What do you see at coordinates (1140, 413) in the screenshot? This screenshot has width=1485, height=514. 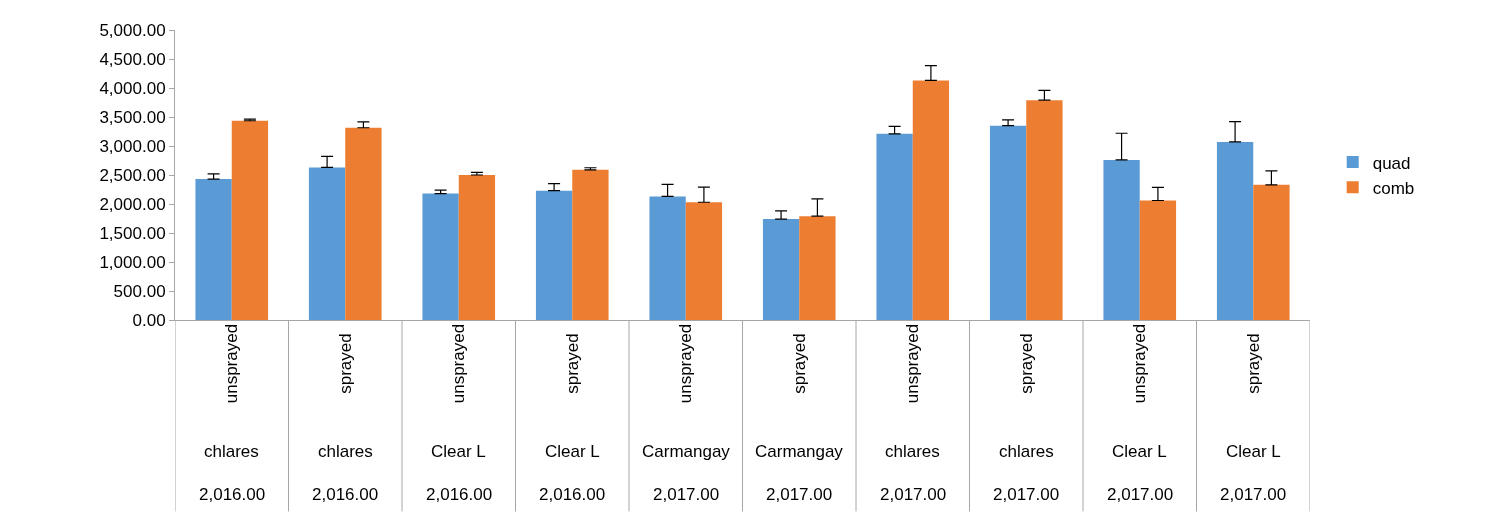 I see `category-label: unsprayed Clear L 2,017.00` at bounding box center [1140, 413].